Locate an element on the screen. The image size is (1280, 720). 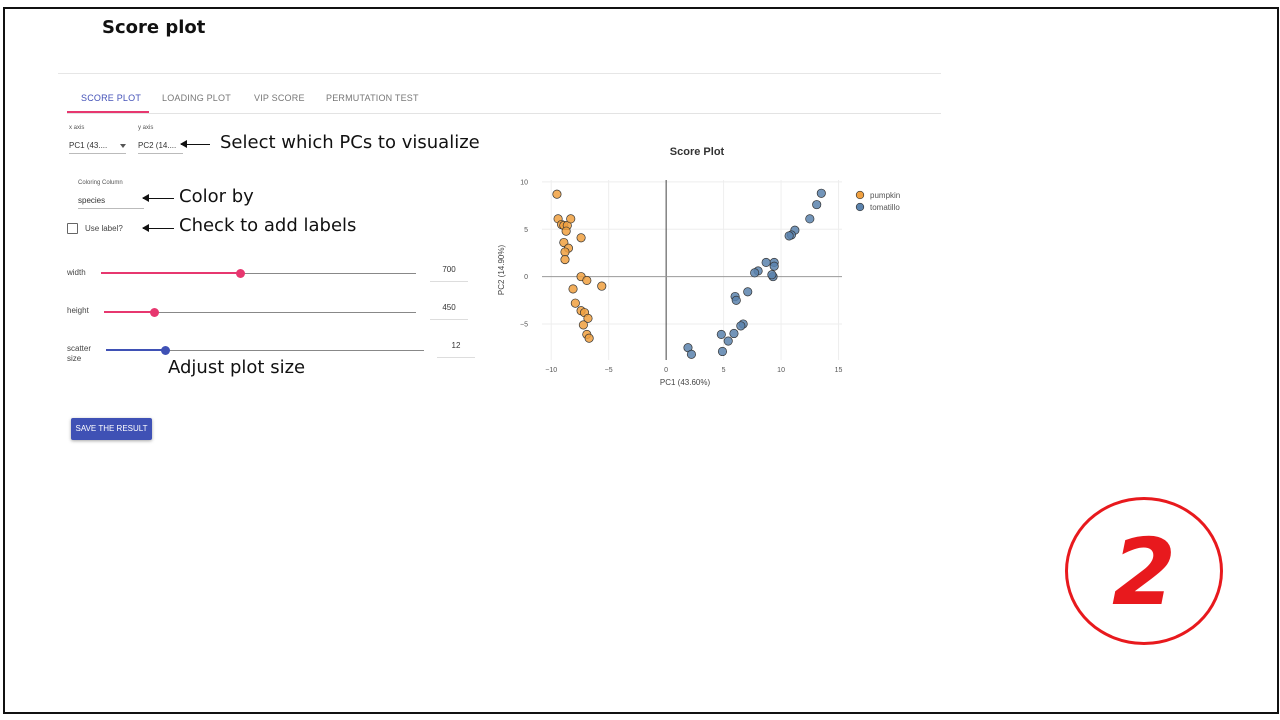
x-tick-label: 15 is located at coordinates (839, 370).